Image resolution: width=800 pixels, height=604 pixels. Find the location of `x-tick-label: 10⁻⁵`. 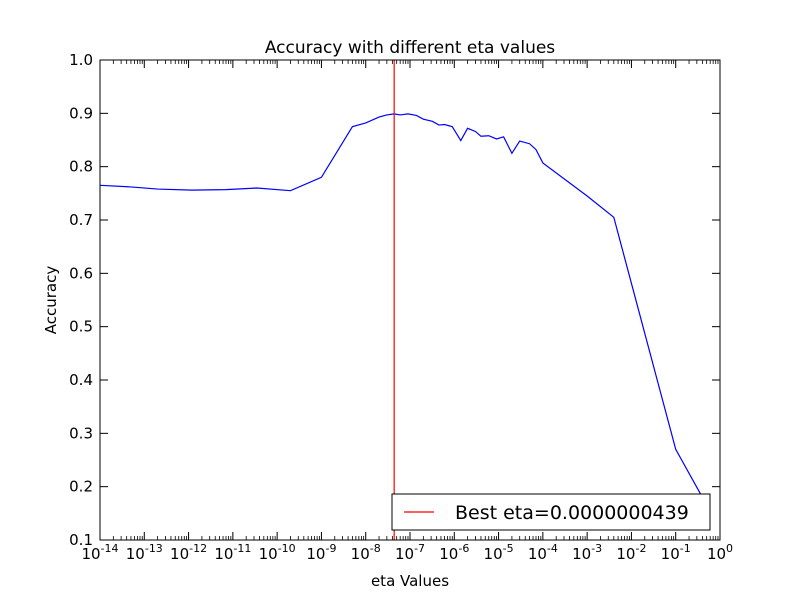

x-tick-label: 10⁻⁵ is located at coordinates (499, 552).